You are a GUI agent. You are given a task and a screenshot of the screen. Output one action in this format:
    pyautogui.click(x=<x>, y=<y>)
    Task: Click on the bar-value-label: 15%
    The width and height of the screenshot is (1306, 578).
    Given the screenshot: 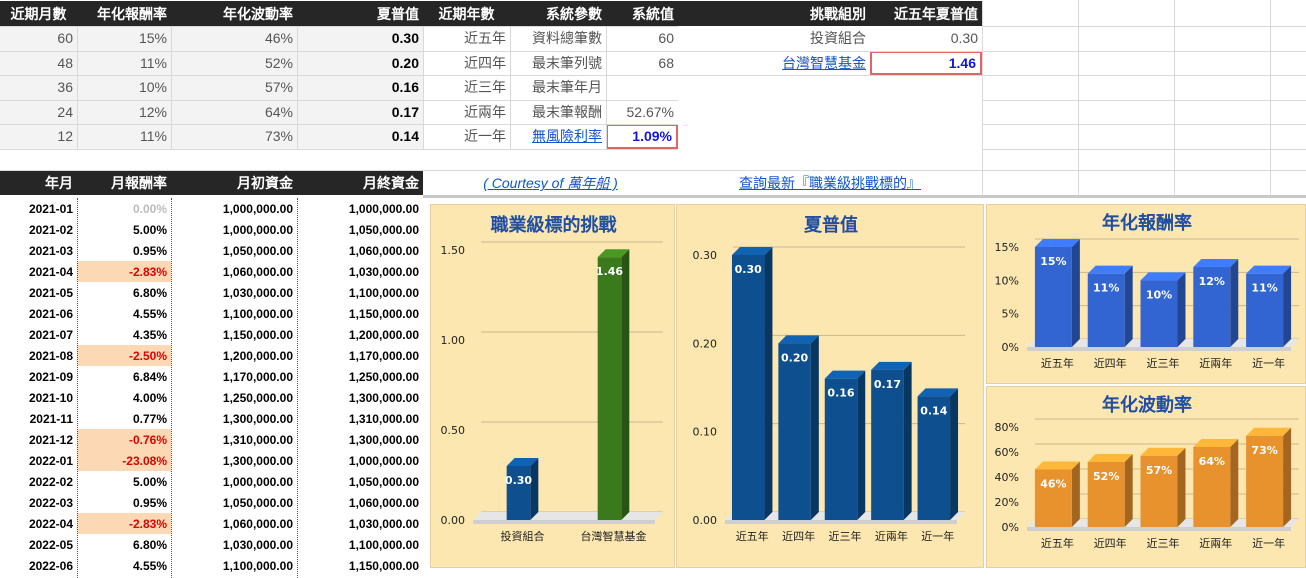 What is the action you would take?
    pyautogui.click(x=1053, y=261)
    